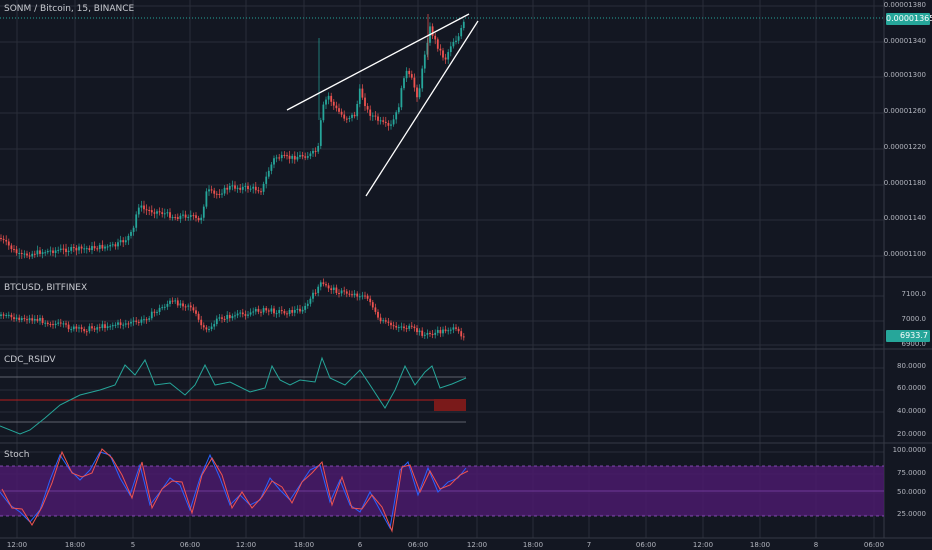 This screenshot has width=932, height=550. I want to click on time-tick-label: 7, so click(589, 545).